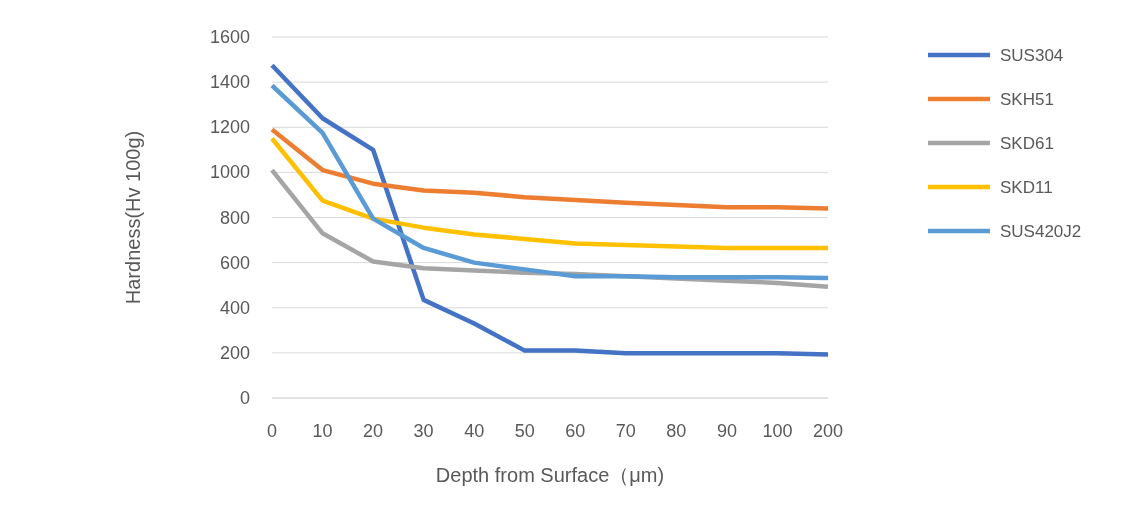 The image size is (1138, 506). Describe the element at coordinates (229, 37) in the screenshot. I see `y-tick-label: 1600` at that location.